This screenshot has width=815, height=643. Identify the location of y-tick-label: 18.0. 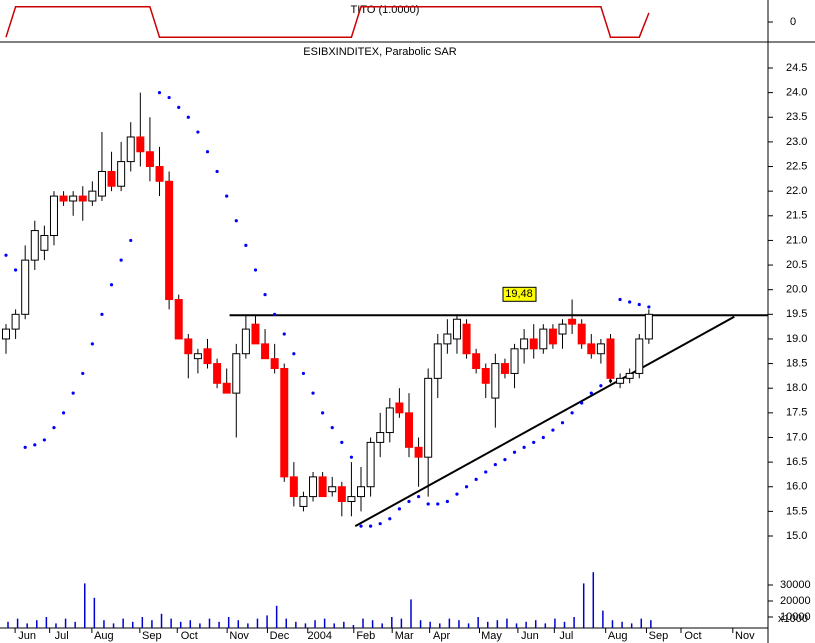
(796, 388).